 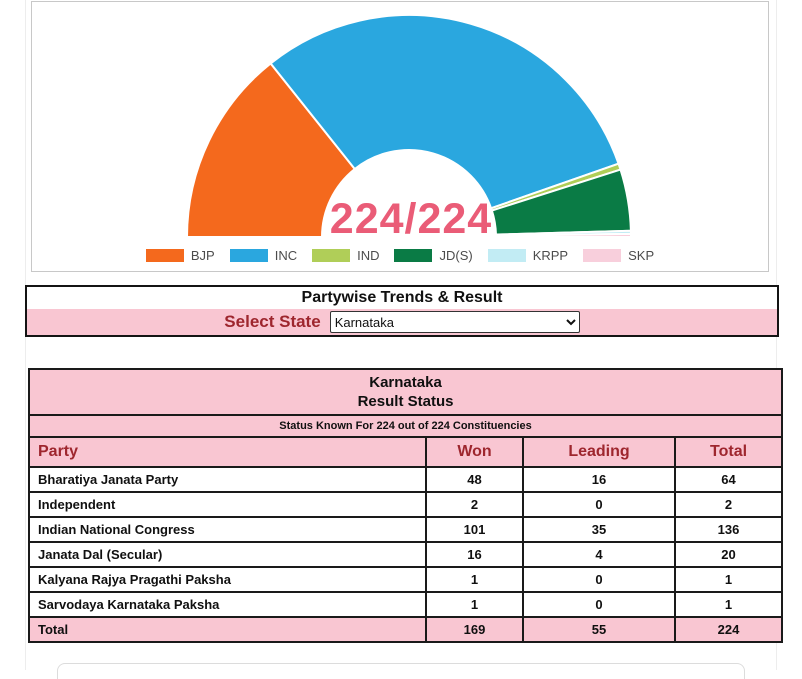 I want to click on seats-declared-label: 224/224, so click(x=411, y=219).